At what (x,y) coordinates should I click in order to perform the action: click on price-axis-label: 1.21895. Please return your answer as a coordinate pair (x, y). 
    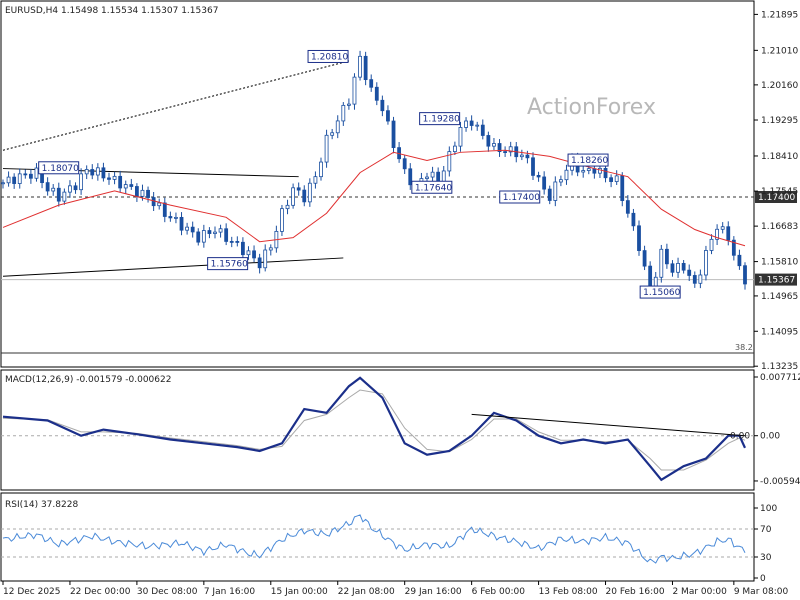
    Looking at the image, I should click on (779, 15).